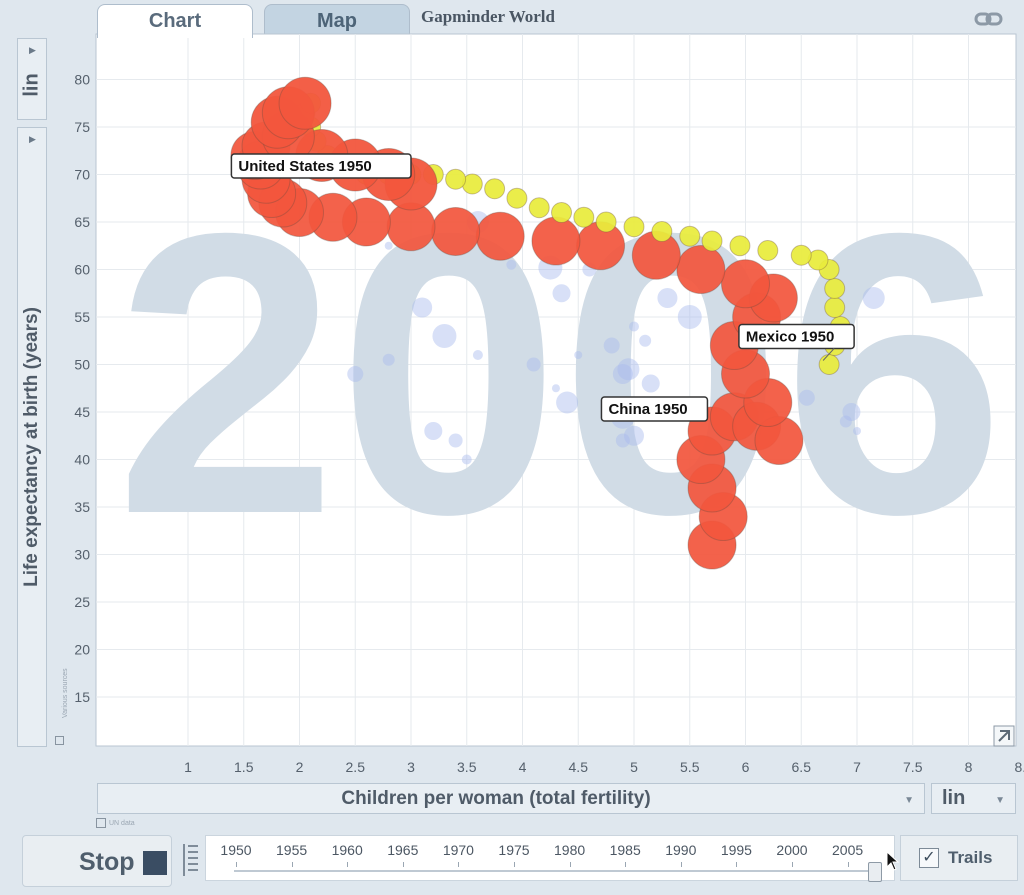  Describe the element at coordinates (681, 850) in the screenshot. I see `timeline-year-label: 1990` at that location.